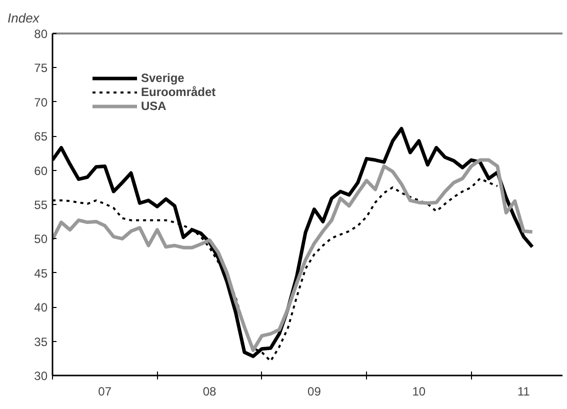  Describe the element at coordinates (41, 34) in the screenshot. I see `y-tick-label: 80` at that location.